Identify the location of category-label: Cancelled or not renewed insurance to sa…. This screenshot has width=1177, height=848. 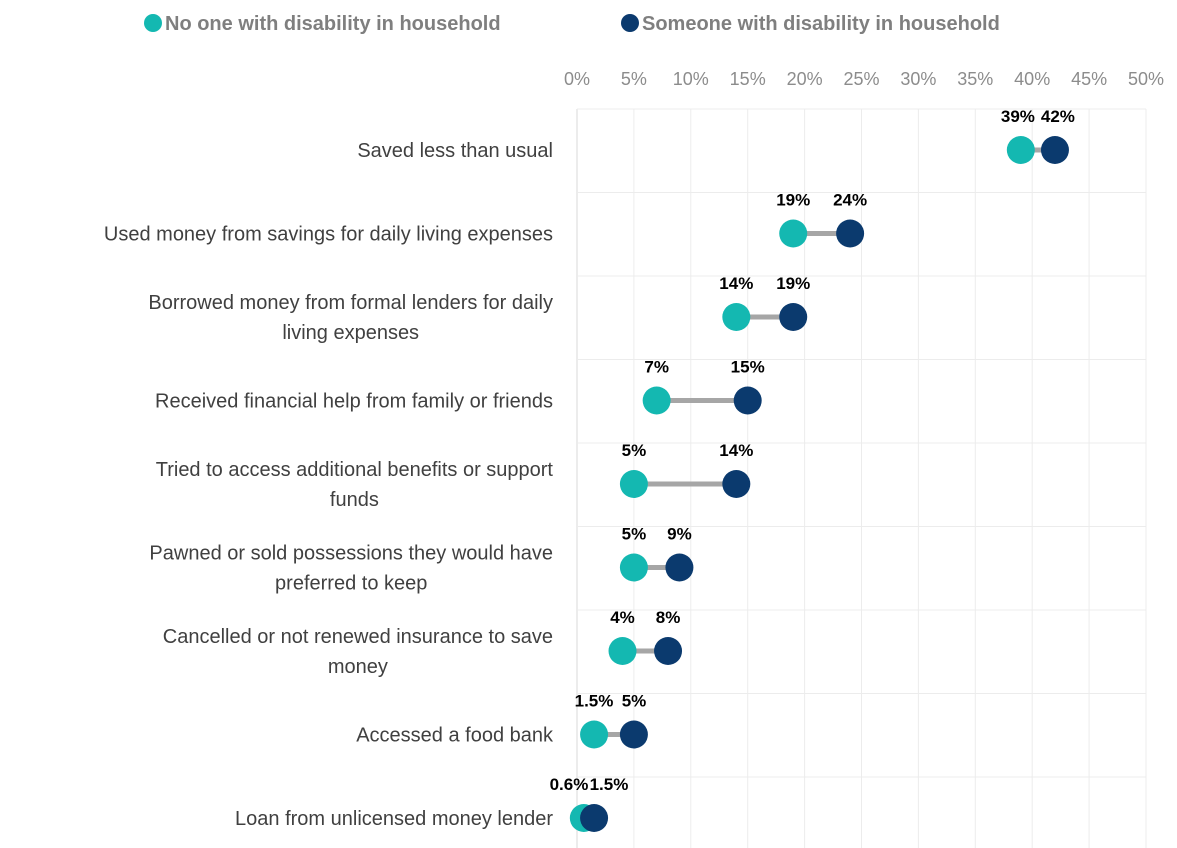
(358, 652).